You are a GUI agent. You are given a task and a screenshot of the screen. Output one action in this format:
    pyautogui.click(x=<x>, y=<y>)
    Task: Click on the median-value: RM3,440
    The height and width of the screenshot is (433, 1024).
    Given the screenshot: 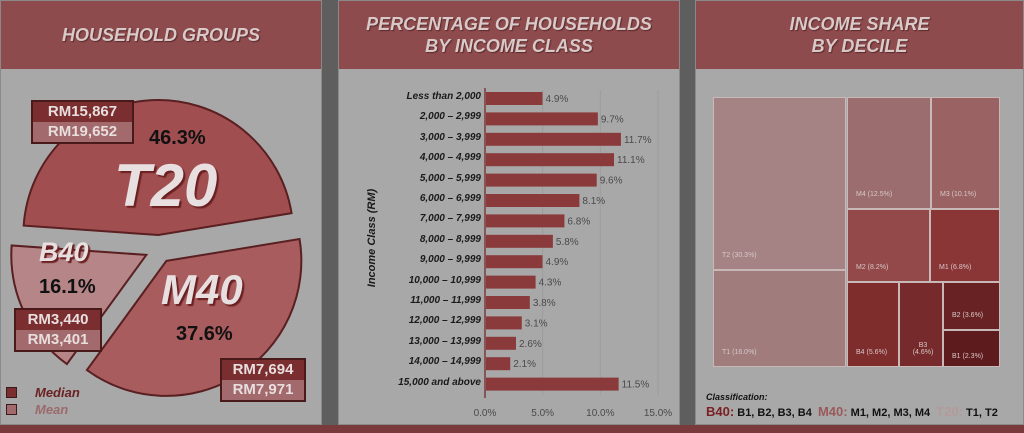 What is the action you would take?
    pyautogui.click(x=58, y=320)
    